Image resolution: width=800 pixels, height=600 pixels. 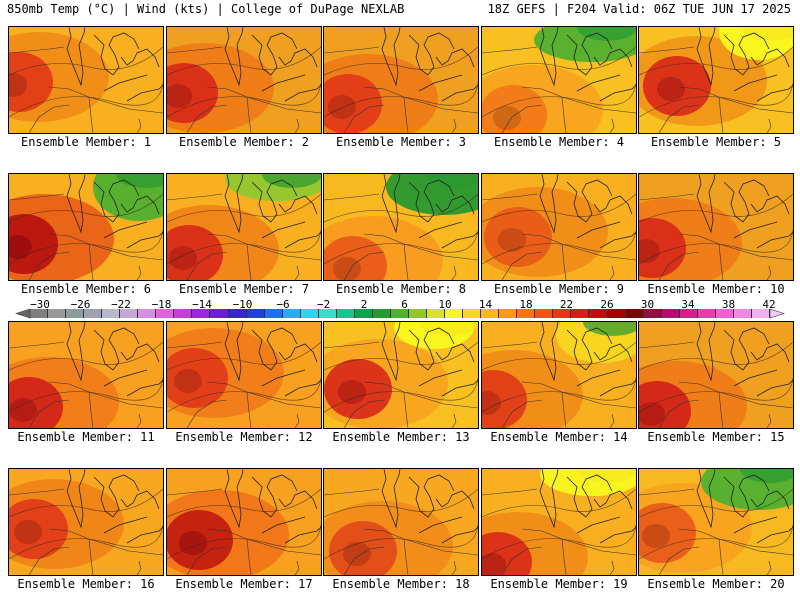 What do you see at coordinates (716, 289) in the screenshot?
I see `ensemble-member-label: Ensemble Member: 10` at bounding box center [716, 289].